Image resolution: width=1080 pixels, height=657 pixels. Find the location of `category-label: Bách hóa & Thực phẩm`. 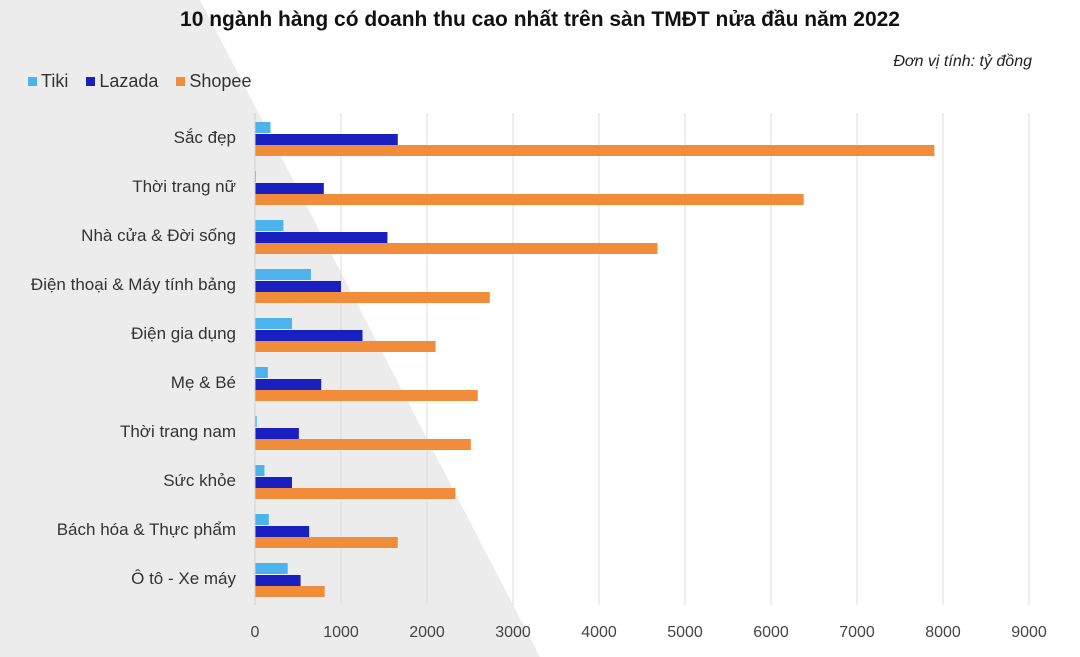

category-label: Bách hóa & Thực phẩm is located at coordinates (146, 529).